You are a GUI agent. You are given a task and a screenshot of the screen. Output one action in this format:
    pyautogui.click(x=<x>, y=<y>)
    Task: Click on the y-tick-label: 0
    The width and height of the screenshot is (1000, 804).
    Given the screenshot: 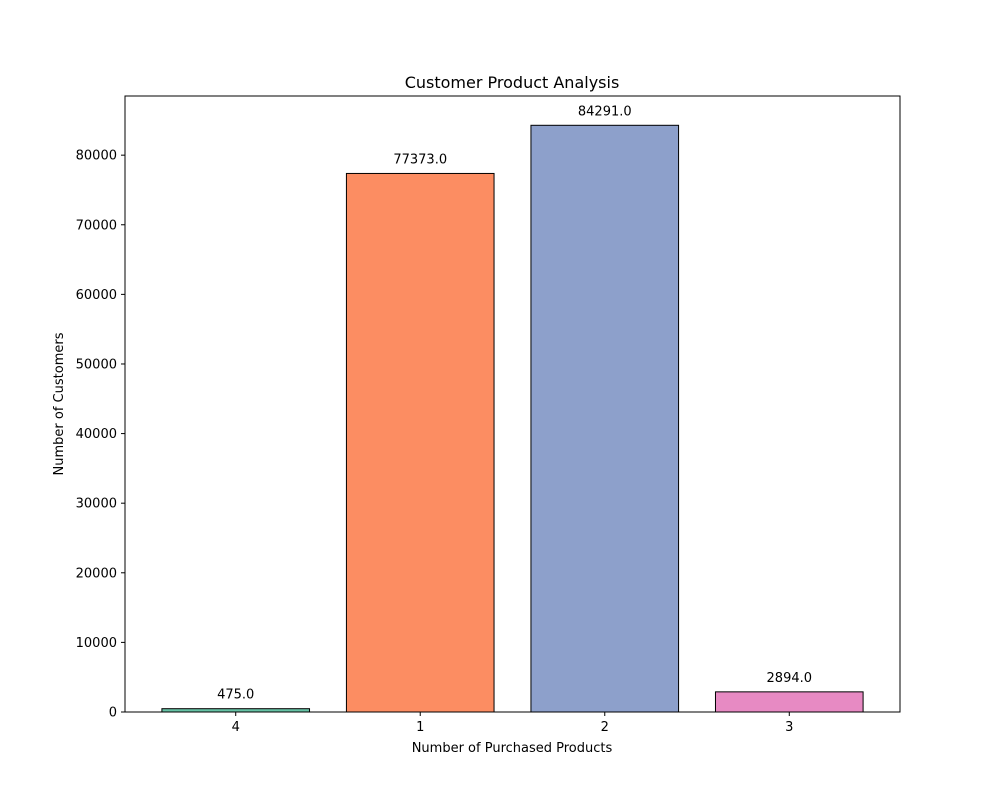 What is the action you would take?
    pyautogui.click(x=113, y=713)
    